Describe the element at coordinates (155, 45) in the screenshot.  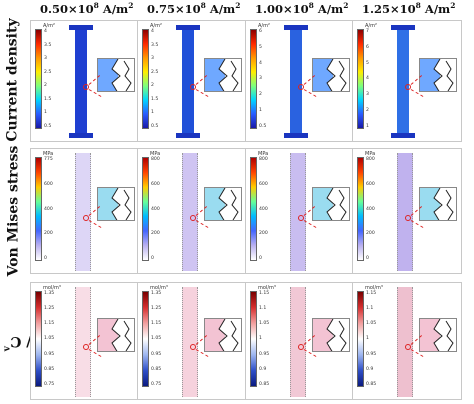
I see `colorbar-tick-label: 3.5` at that location.